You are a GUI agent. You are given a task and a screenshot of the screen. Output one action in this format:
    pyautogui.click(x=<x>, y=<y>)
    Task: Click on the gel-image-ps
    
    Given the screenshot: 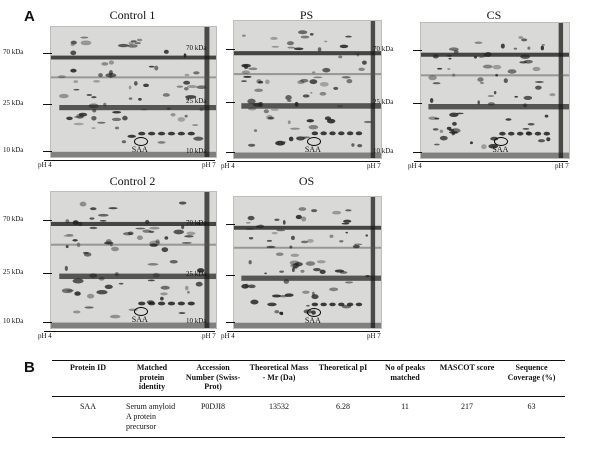 What is the action you would take?
    pyautogui.click(x=307, y=89)
    